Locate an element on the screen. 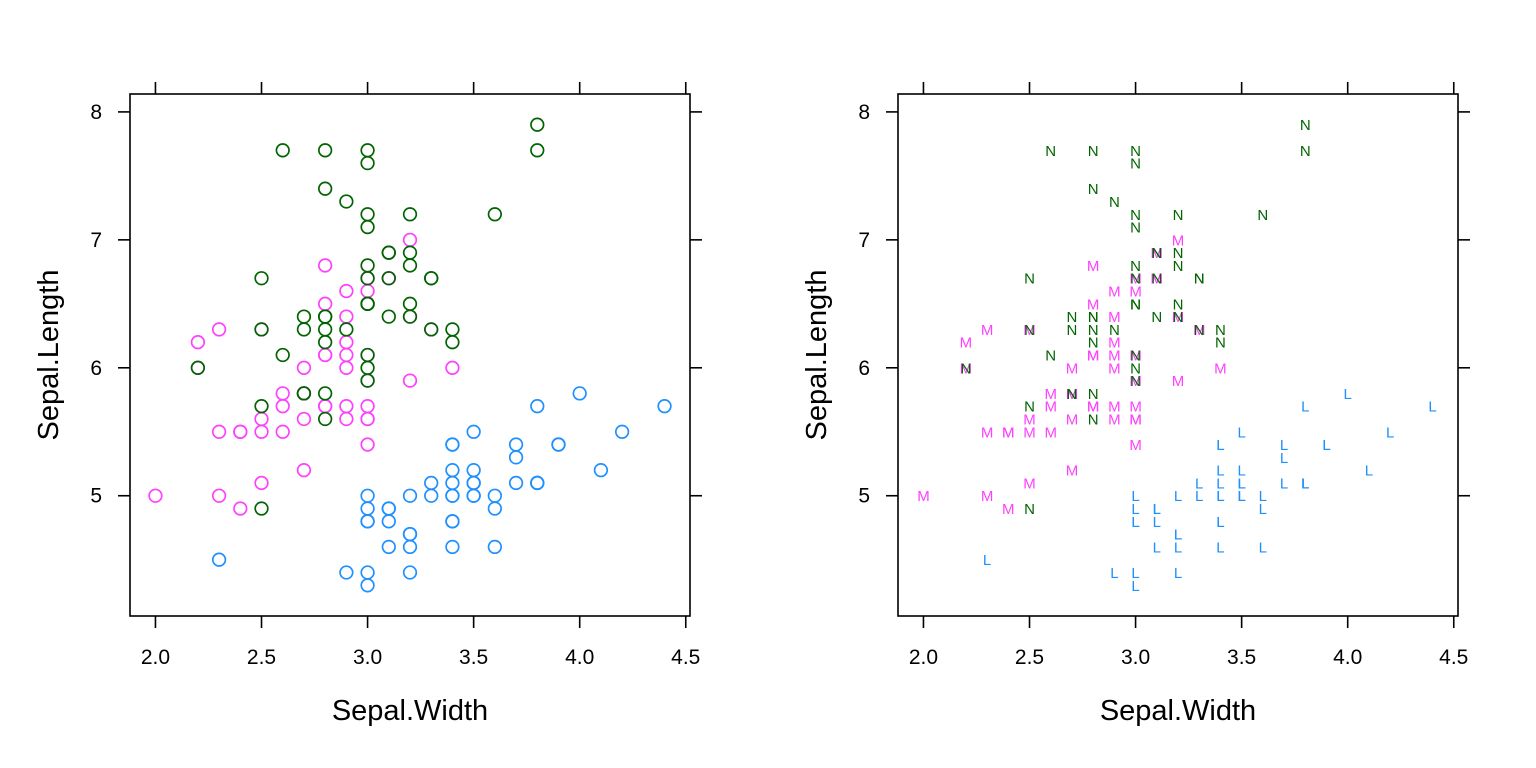 The width and height of the screenshot is (1536, 768). series-L is located at coordinates (441, 489).